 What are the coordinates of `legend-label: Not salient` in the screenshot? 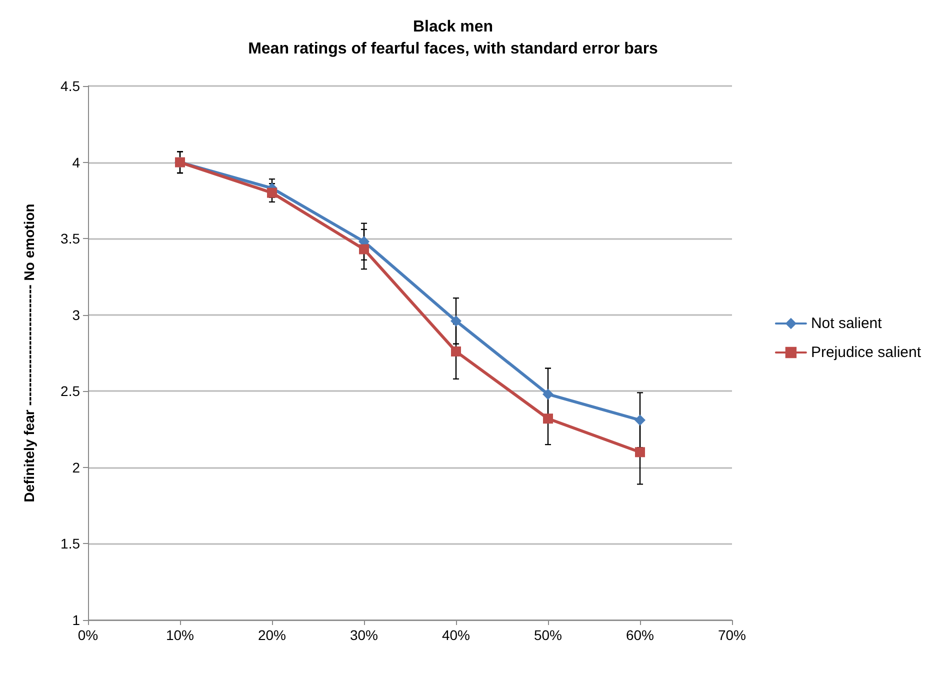 It's located at (846, 323).